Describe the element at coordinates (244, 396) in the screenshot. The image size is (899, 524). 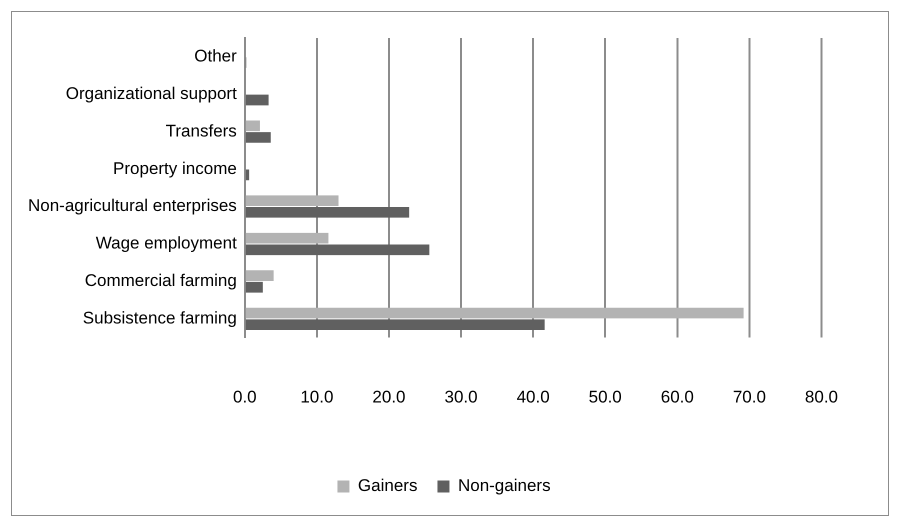
I see `x-tick-label: 0.0` at that location.